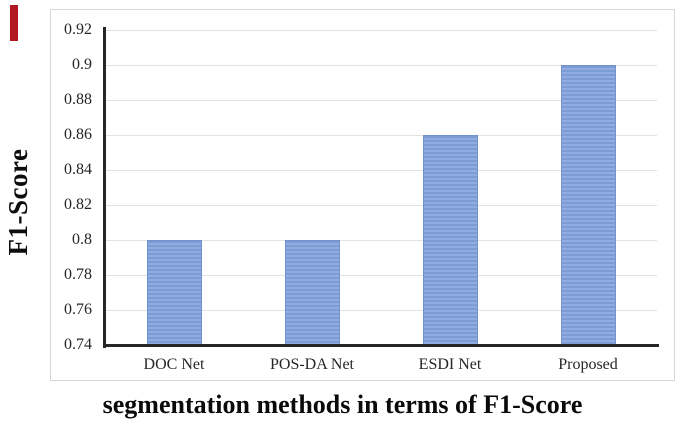 The height and width of the screenshot is (428, 685). I want to click on red-annotation-mark, so click(14, 23).